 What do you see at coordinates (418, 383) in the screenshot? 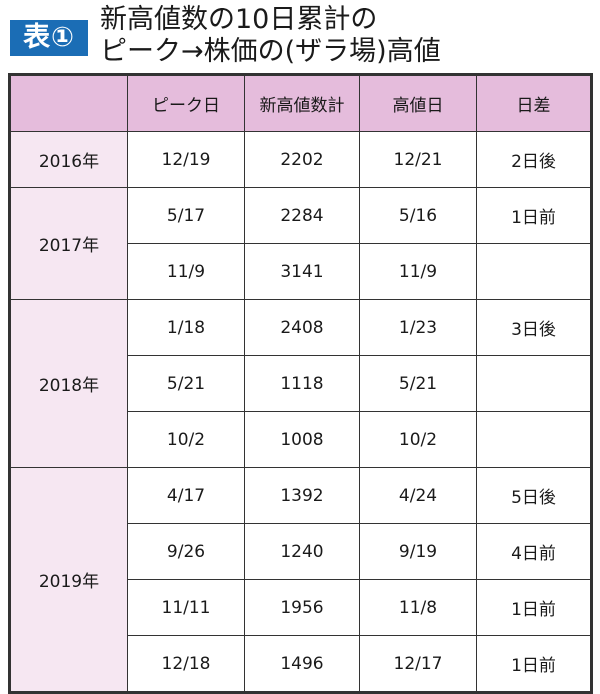
I see `high-date-cell: 5/21` at bounding box center [418, 383].